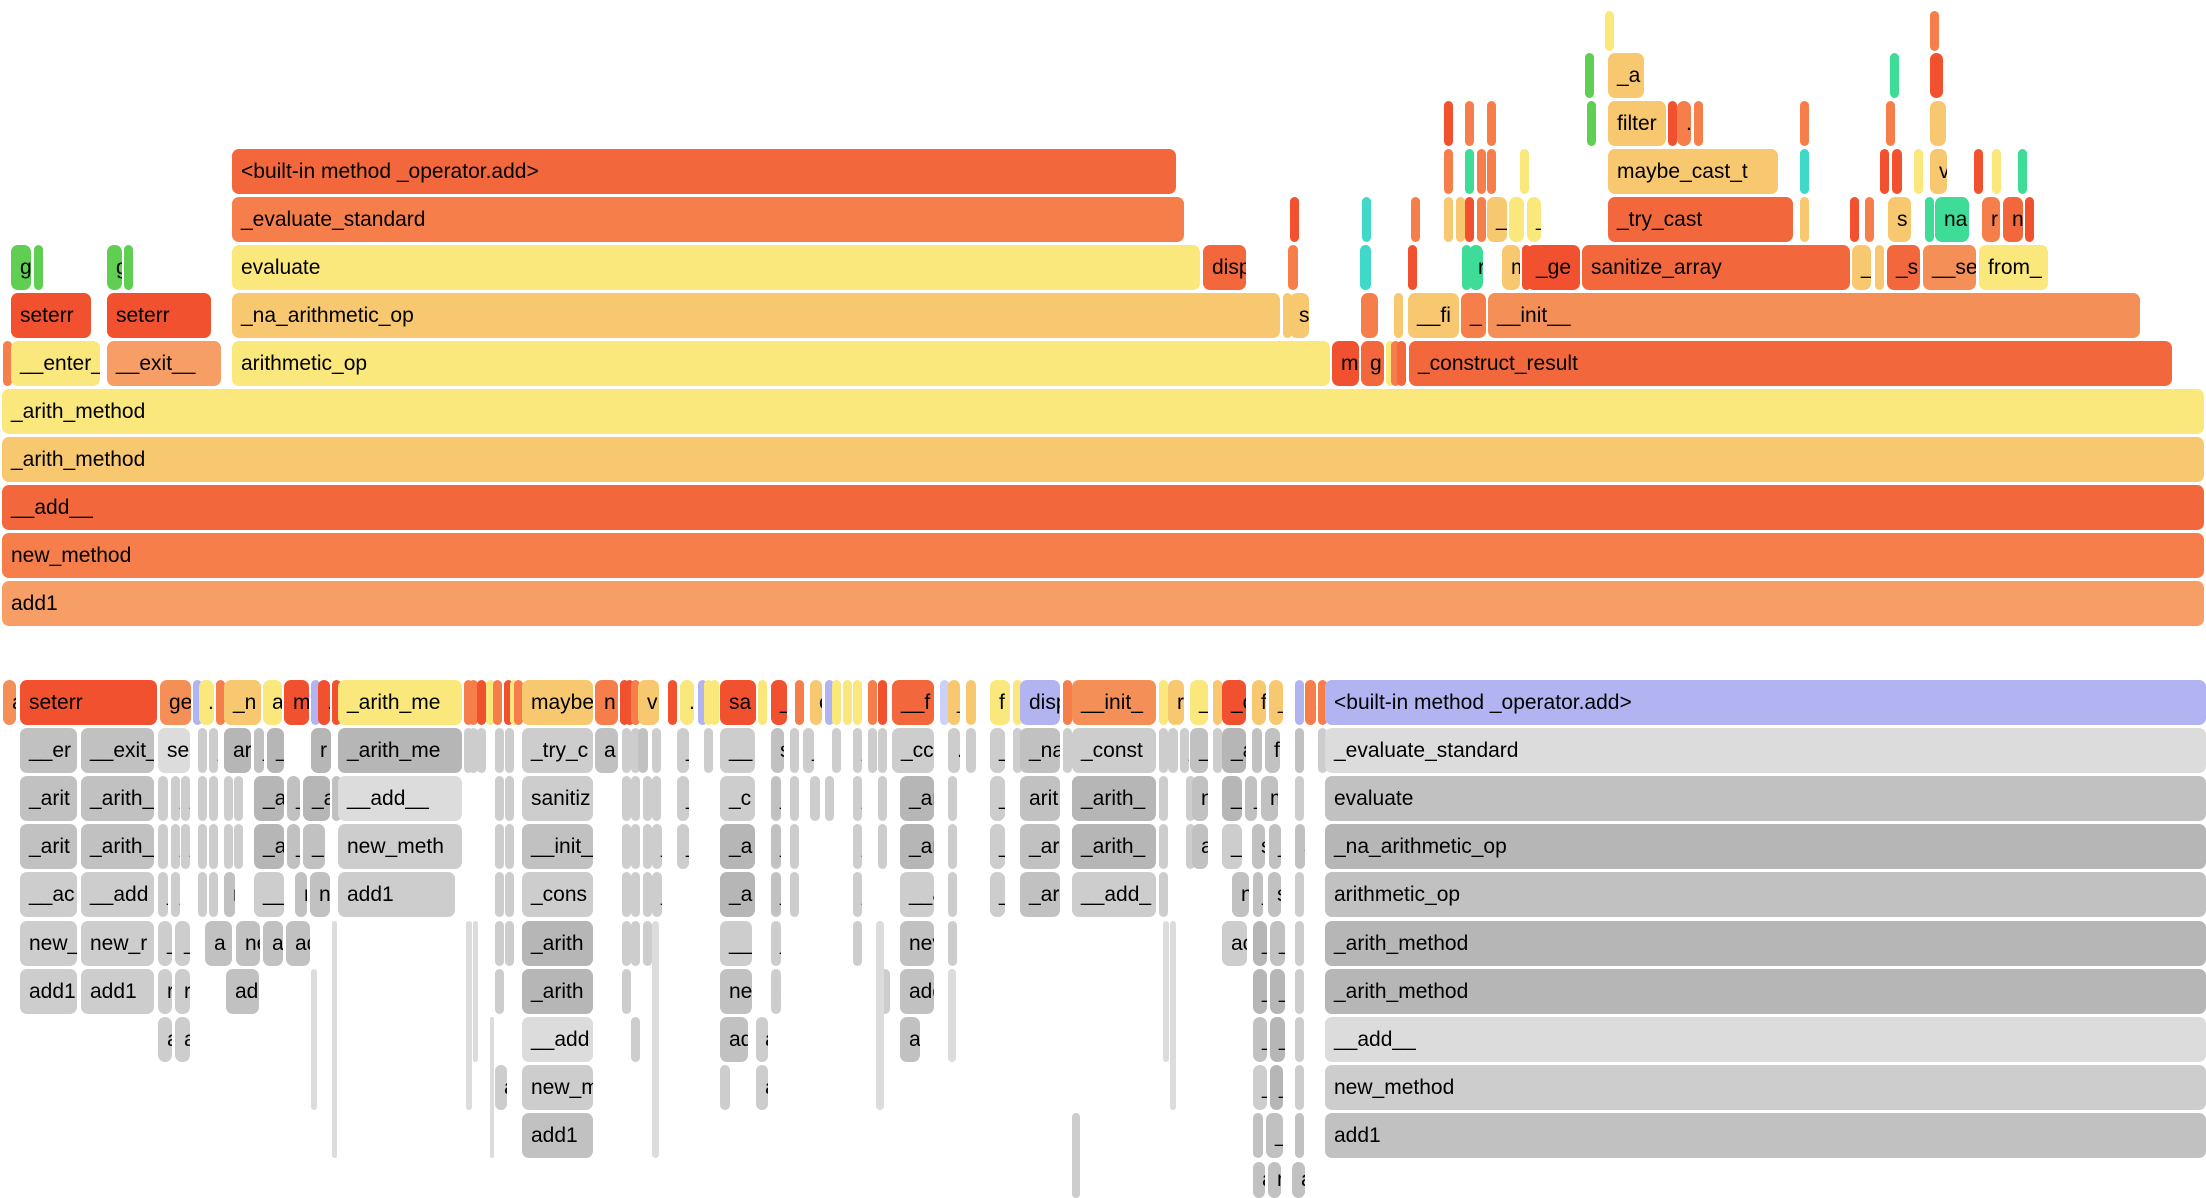 The height and width of the screenshot is (1198, 2206). What do you see at coordinates (557, 943) in the screenshot?
I see `frame-_arith: _arith` at bounding box center [557, 943].